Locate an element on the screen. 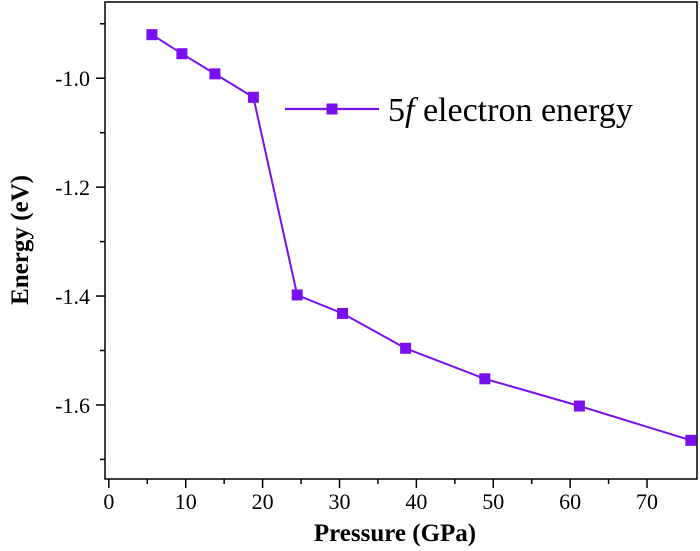 This screenshot has width=700, height=551. y-tick-label: -1.6 is located at coordinates (72, 405).